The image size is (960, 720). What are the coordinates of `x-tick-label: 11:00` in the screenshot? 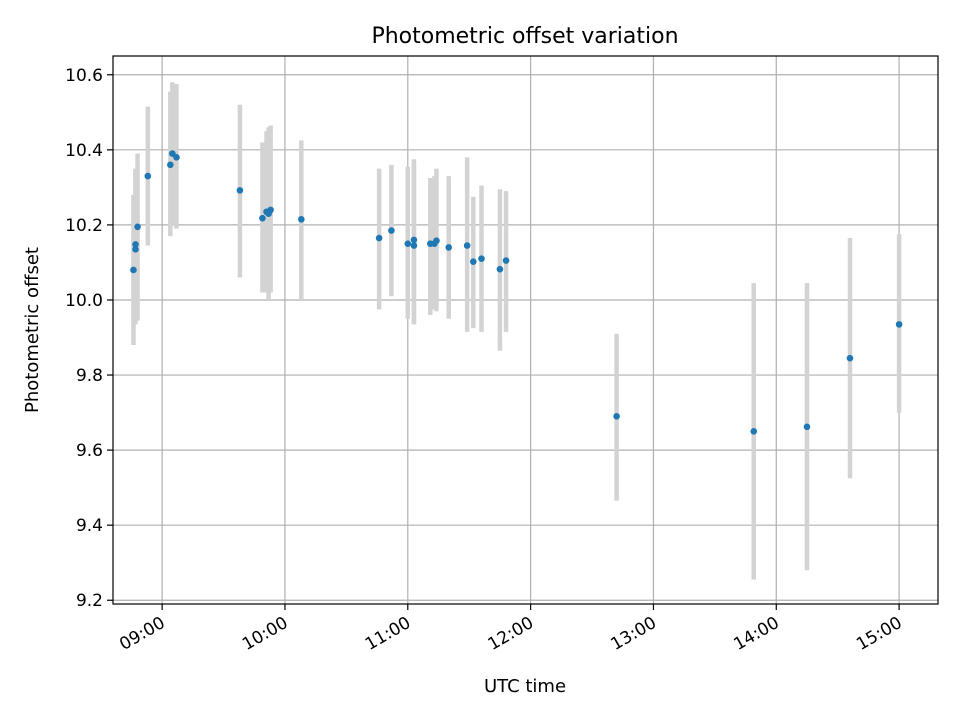 It's located at (388, 634).